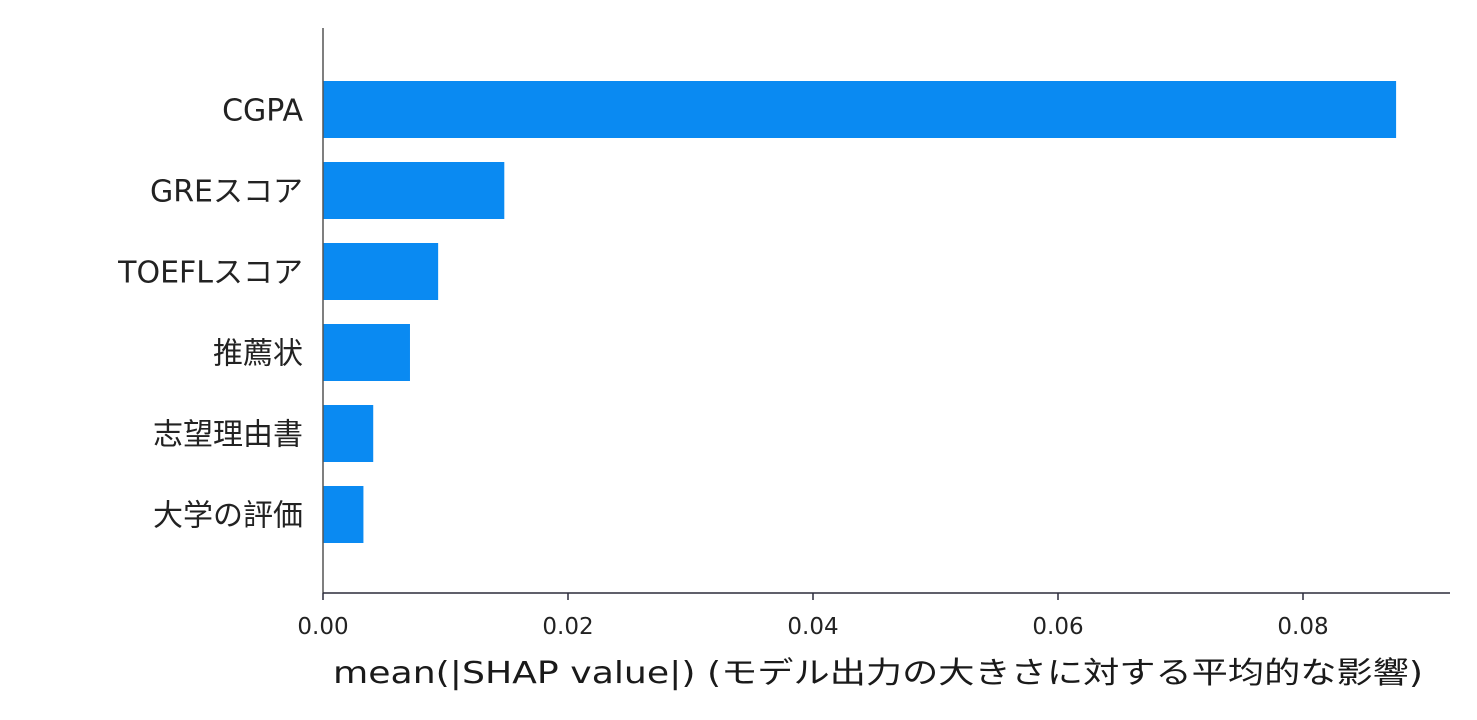 The width and height of the screenshot is (1477, 720). Describe the element at coordinates (878, 673) in the screenshot. I see `x-axis-label: mean(|SHAP value|) (モデル出力の大きさに対する平均的な影響)` at that location.